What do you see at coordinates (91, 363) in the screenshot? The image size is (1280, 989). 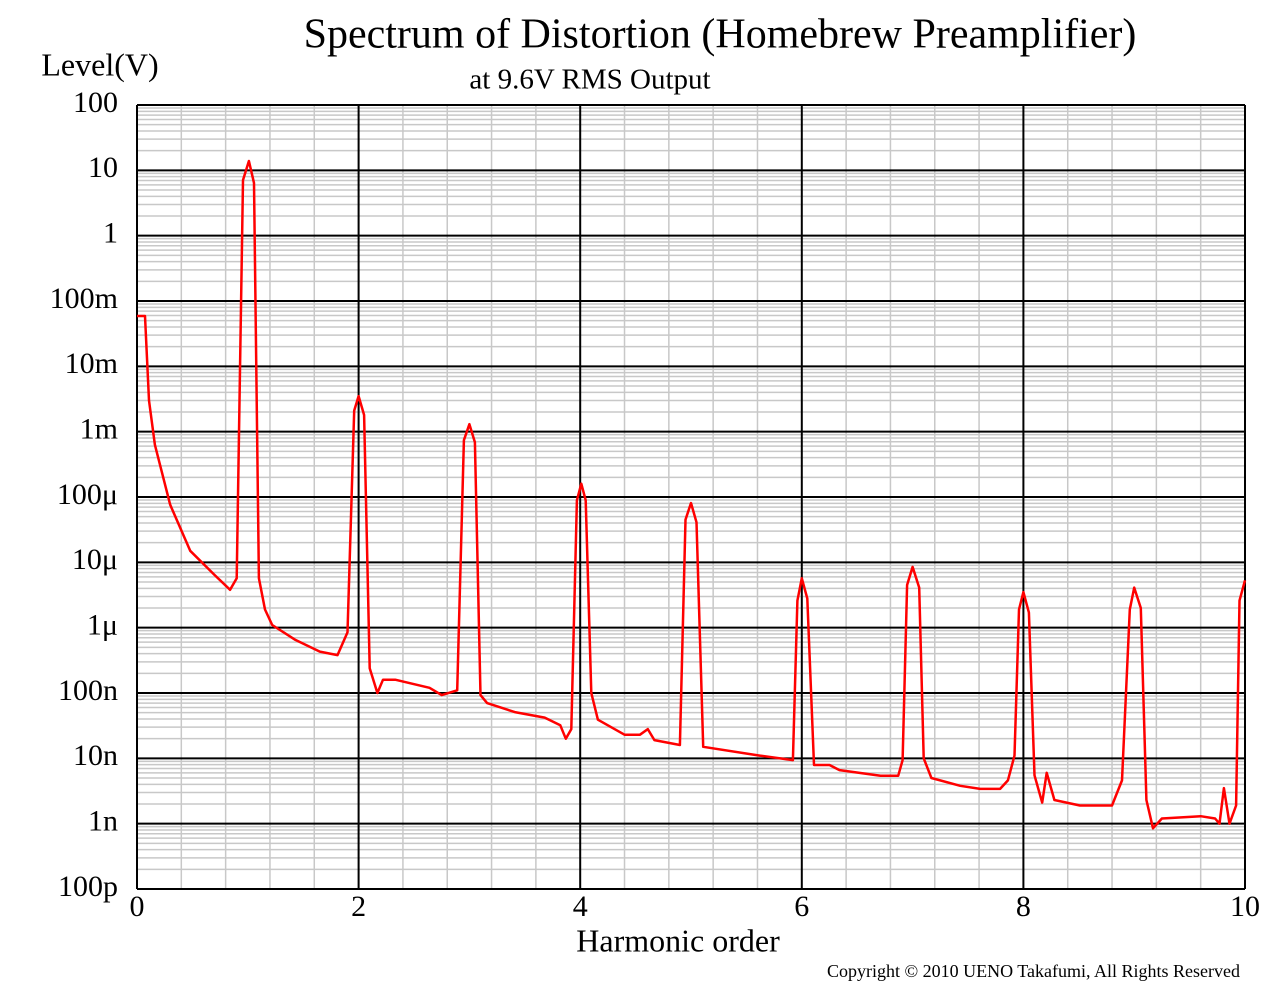 I see `y-tick-label: 10m` at bounding box center [91, 363].